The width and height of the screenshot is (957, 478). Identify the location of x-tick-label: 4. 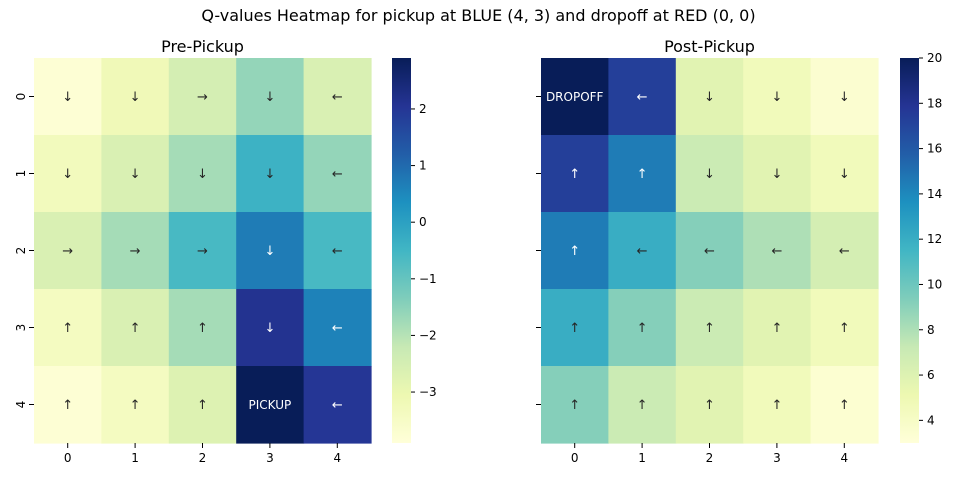
(337, 458).